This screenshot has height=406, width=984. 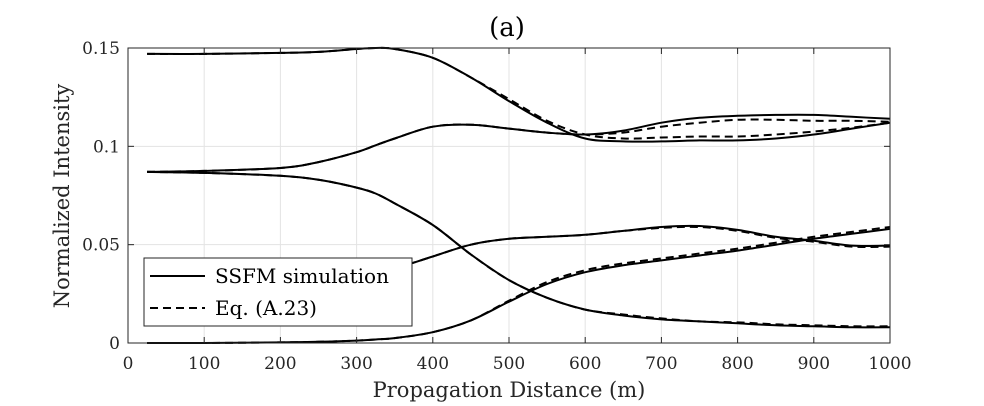 What do you see at coordinates (114, 344) in the screenshot?
I see `y-tick-label: 0` at bounding box center [114, 344].